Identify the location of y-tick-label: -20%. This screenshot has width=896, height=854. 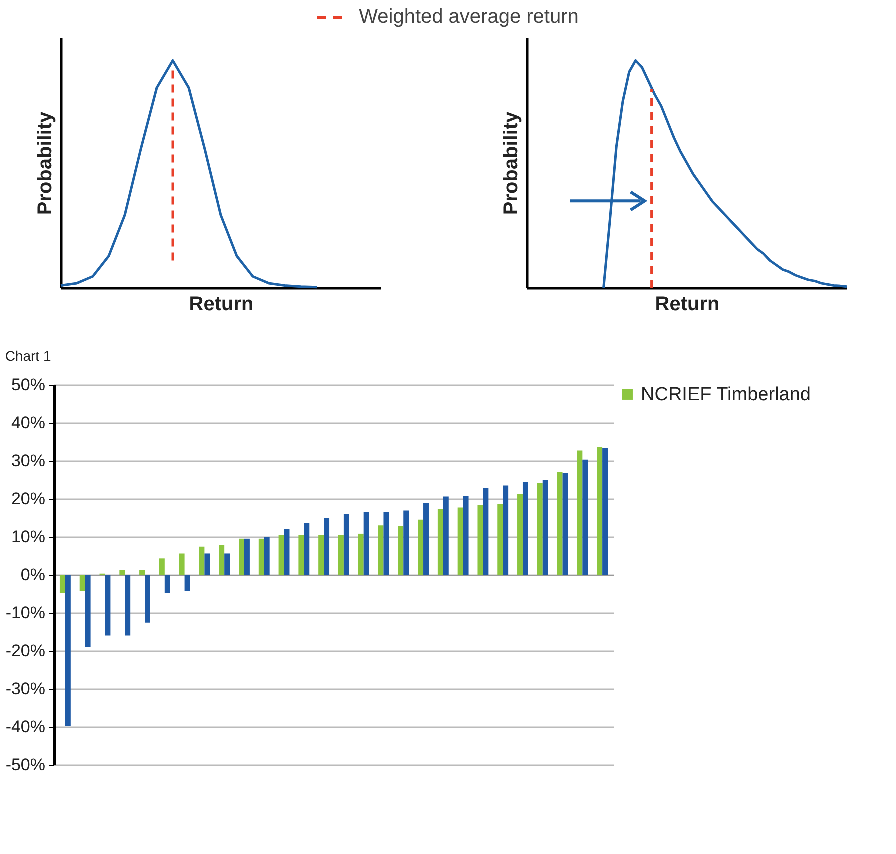
(26, 651).